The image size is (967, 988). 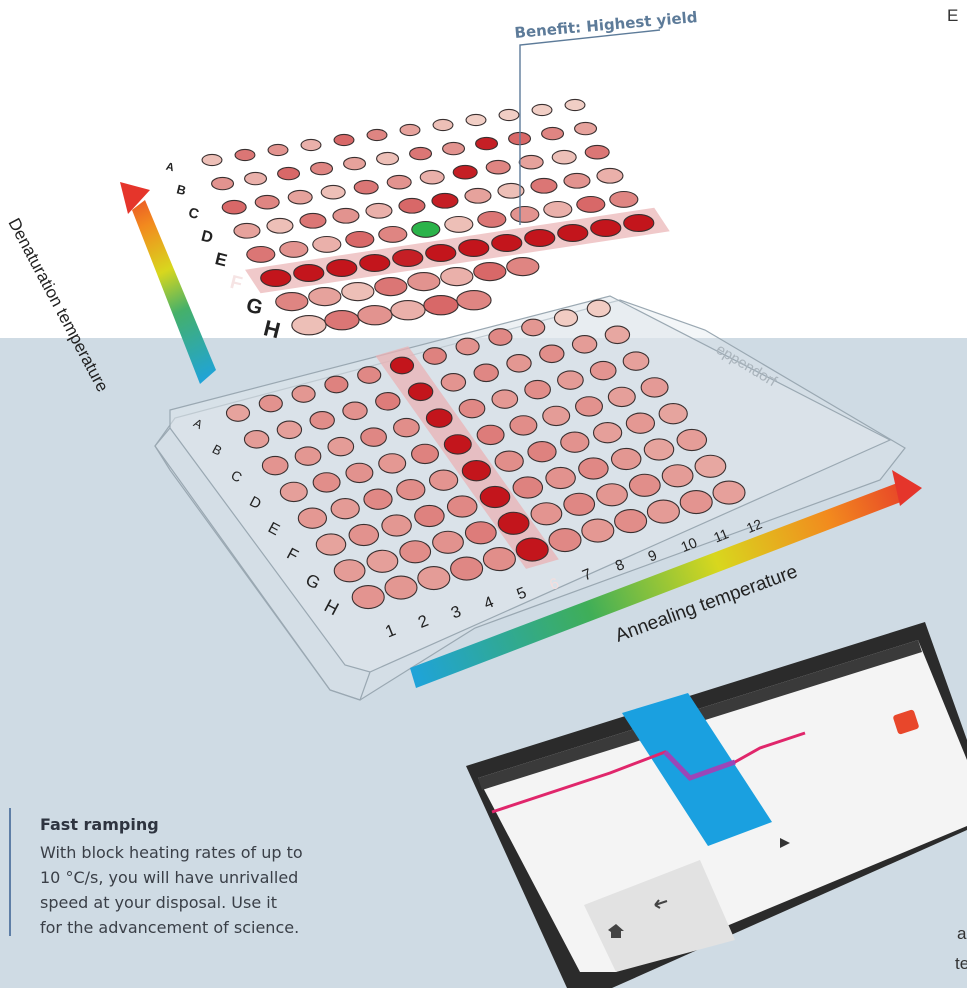 What do you see at coordinates (388, 401) in the screenshot?
I see `well-B5` at bounding box center [388, 401].